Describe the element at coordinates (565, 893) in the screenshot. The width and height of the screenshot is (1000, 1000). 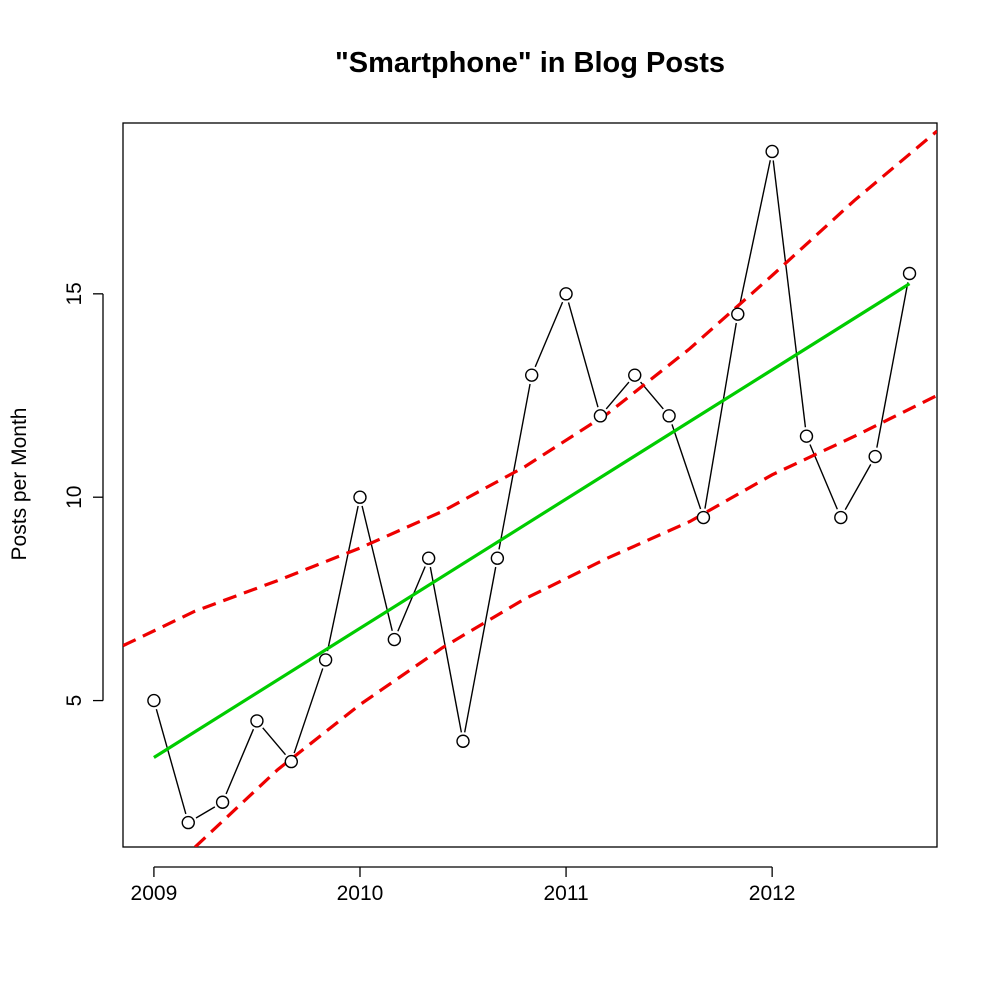
I see `x-tick-label: 2011` at that location.